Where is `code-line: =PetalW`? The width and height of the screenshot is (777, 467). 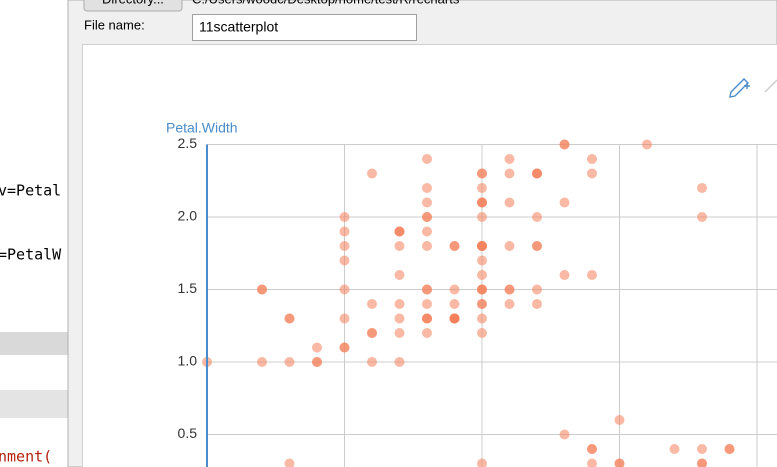
code-line: =PetalW is located at coordinates (31, 255).